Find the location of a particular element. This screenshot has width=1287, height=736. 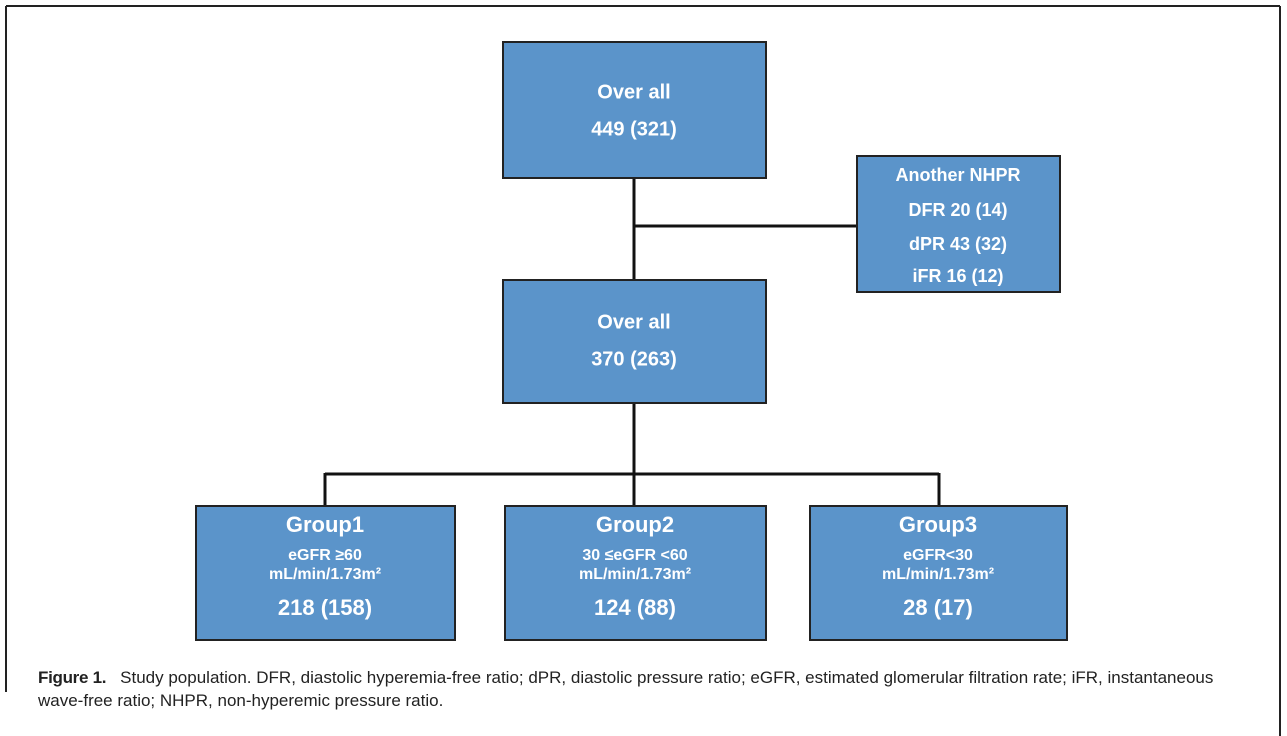

node-line: 30 ≤eGFR <60 is located at coordinates (634, 555).